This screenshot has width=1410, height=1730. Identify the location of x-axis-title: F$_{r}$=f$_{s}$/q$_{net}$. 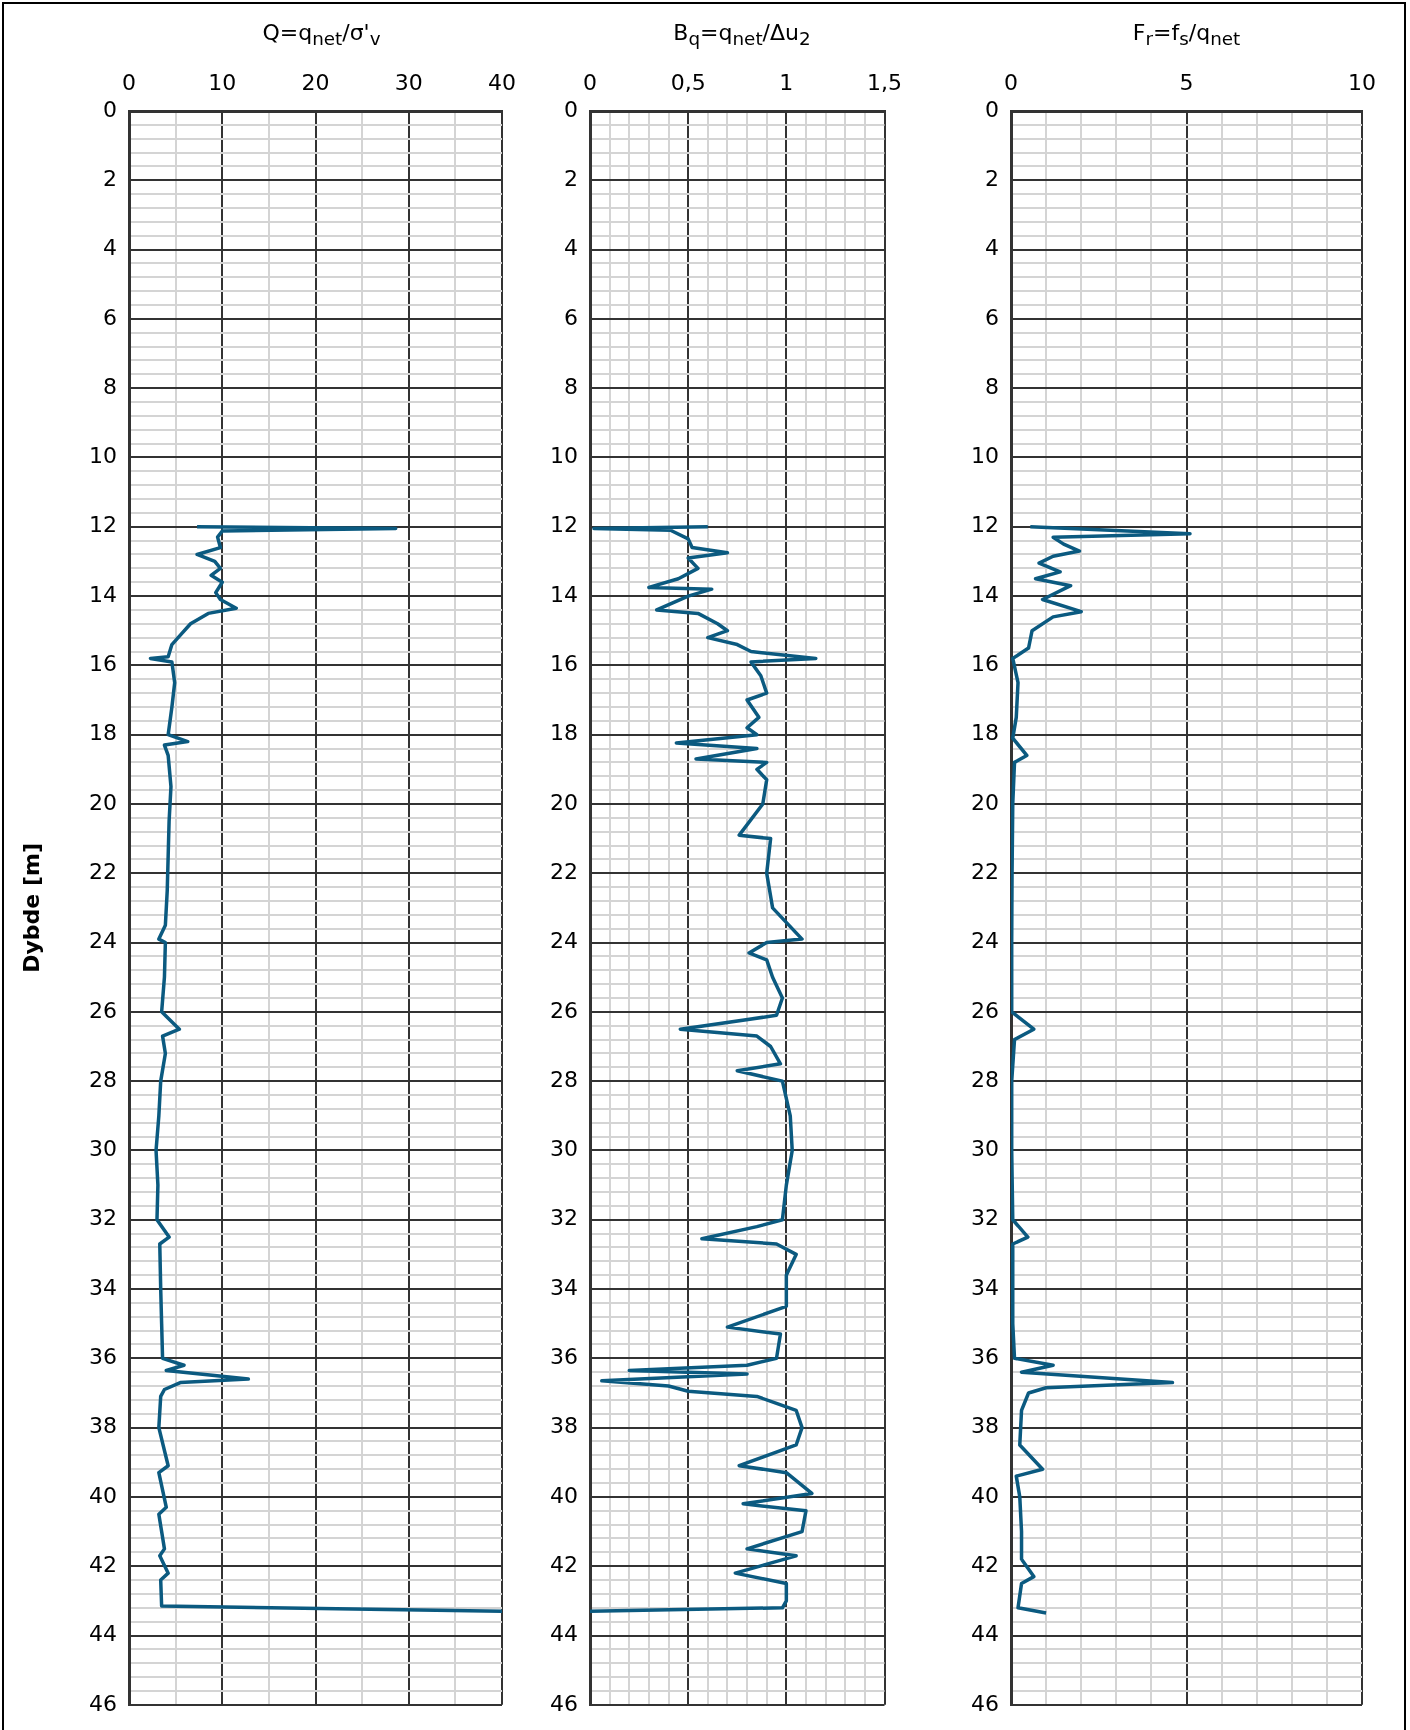
(1186, 36).